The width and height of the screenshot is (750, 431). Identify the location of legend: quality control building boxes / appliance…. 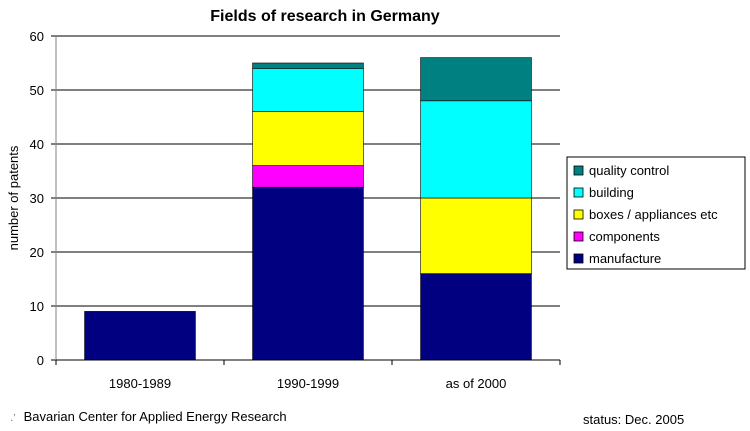
(656, 213).